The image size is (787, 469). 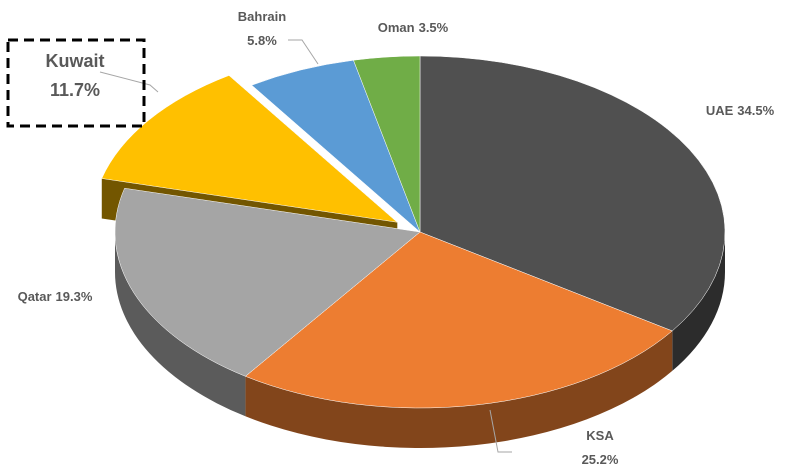 I want to click on label-value: 25.2%, so click(x=600, y=459).